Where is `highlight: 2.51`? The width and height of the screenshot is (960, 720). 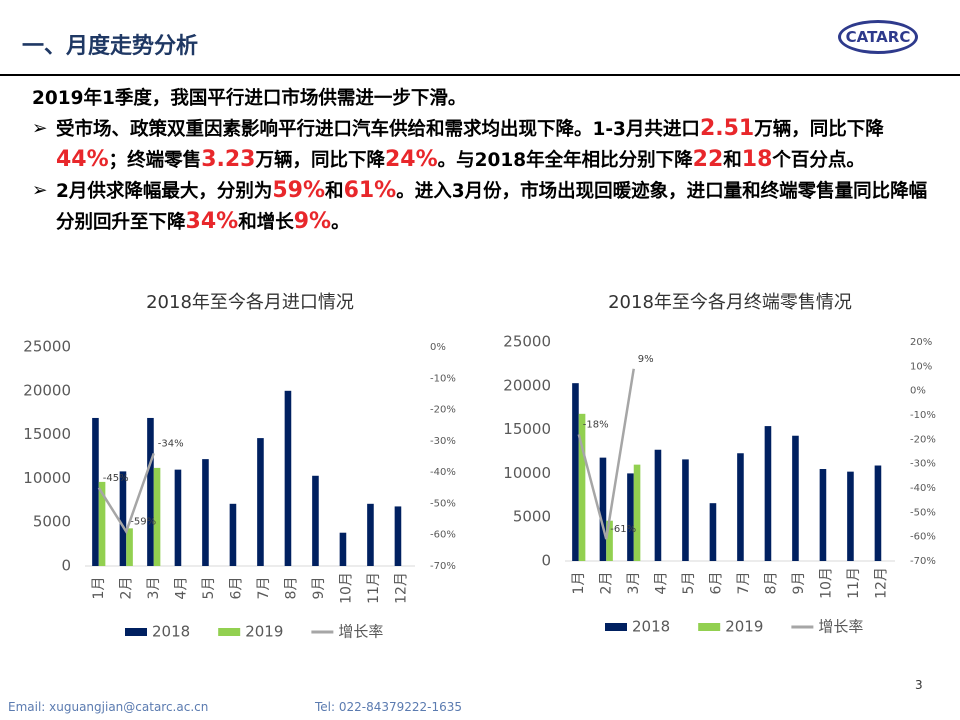
highlight: 2.51 is located at coordinates (727, 128).